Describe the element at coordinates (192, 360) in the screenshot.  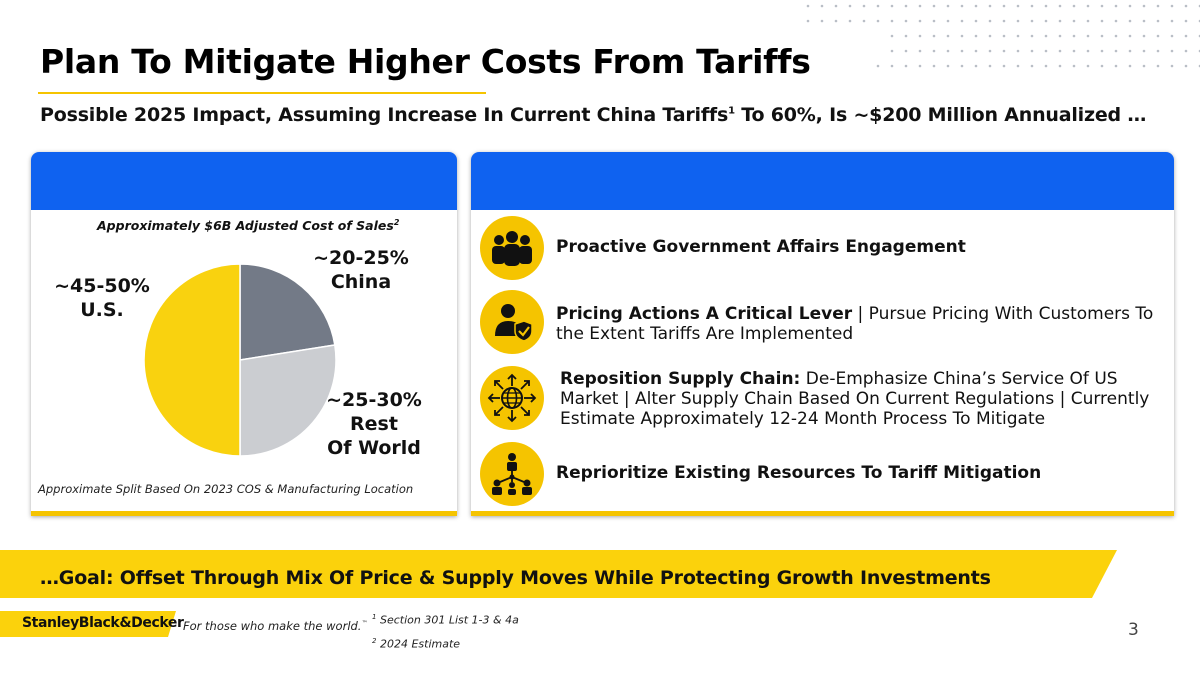
I see `pie-slice-u-s` at that location.